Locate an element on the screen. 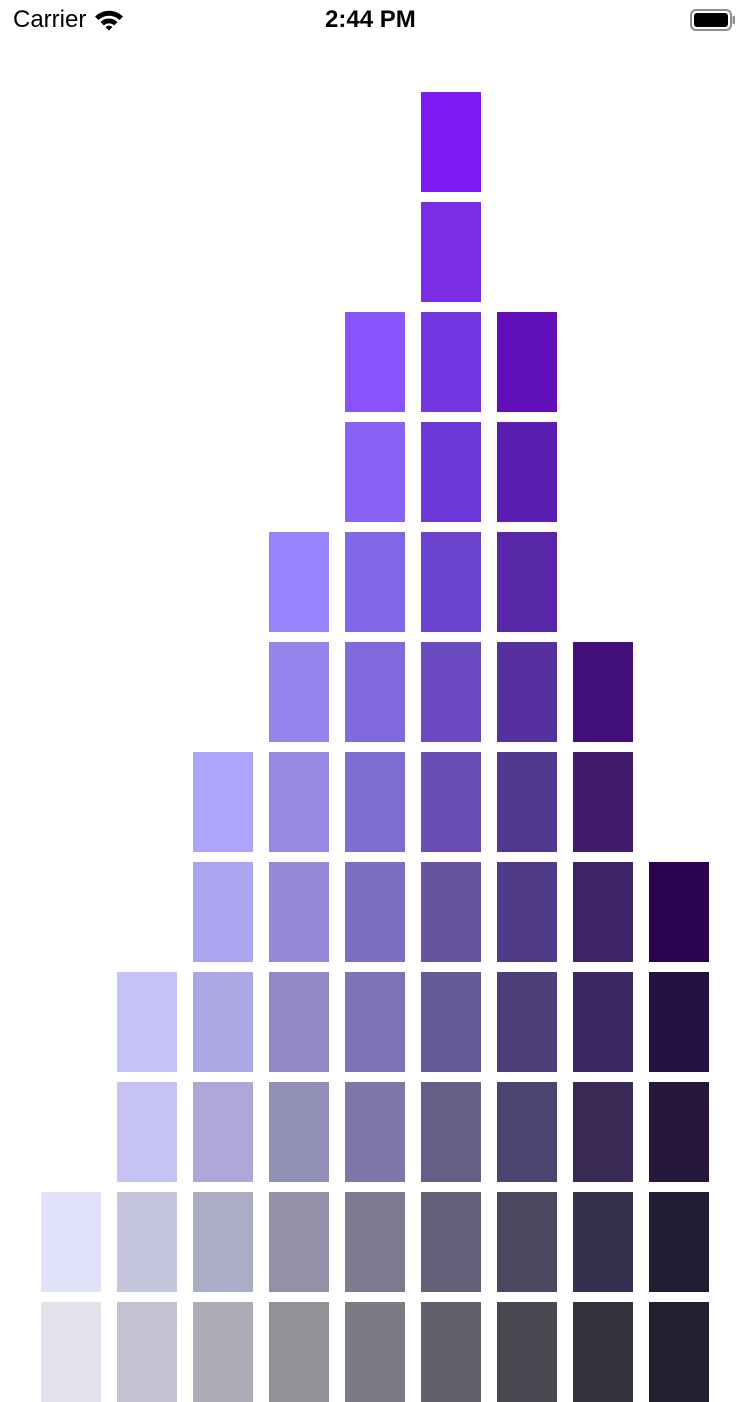 The width and height of the screenshot is (750, 1402). status-bar: Carrier 2:44 PM is located at coordinates (375, 20).